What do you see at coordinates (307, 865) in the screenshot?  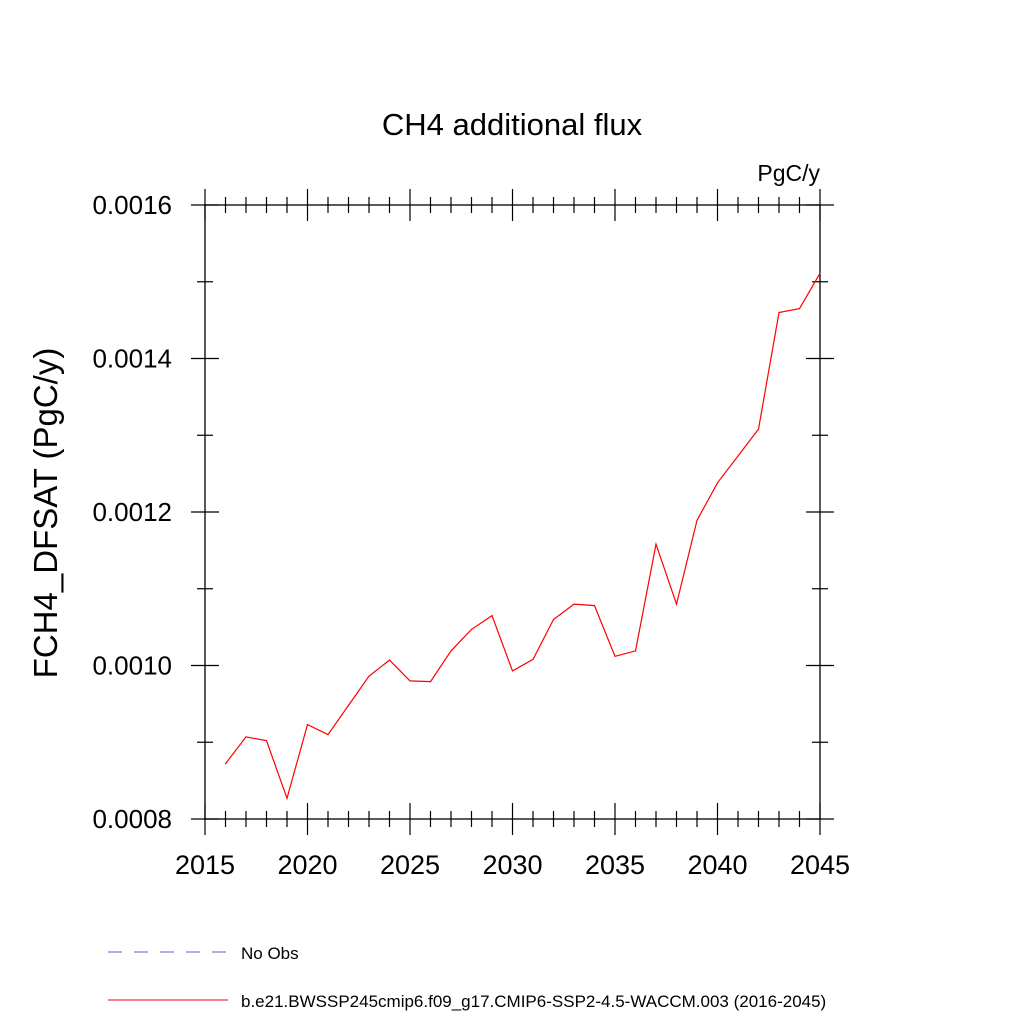 I see `x-tick-label: 2020` at bounding box center [307, 865].